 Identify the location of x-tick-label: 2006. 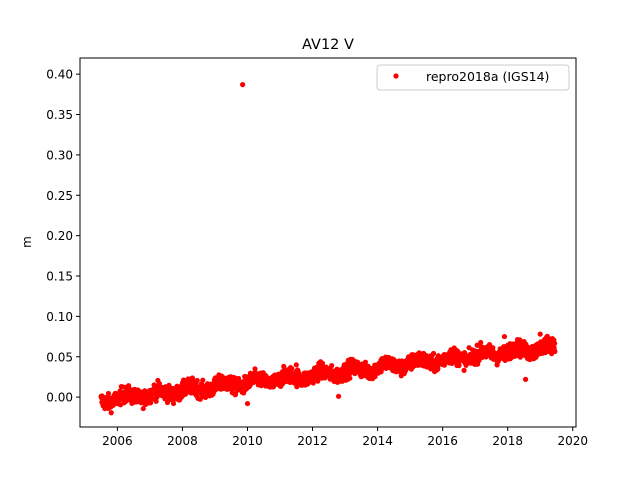
(117, 441).